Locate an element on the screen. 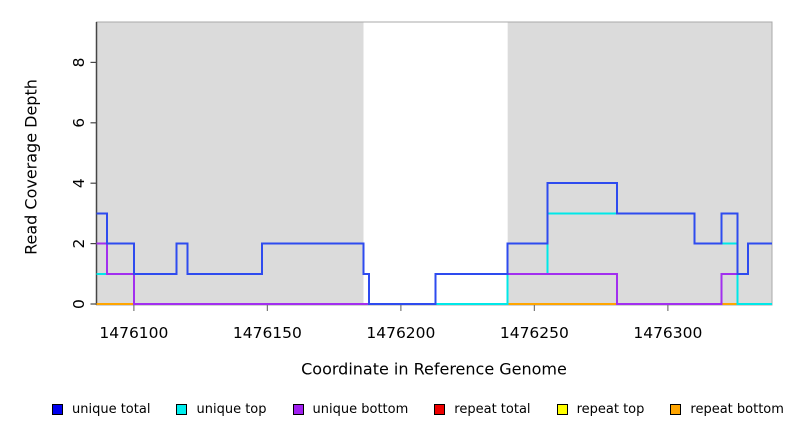  x-tick-label: 1476150 is located at coordinates (267, 333).